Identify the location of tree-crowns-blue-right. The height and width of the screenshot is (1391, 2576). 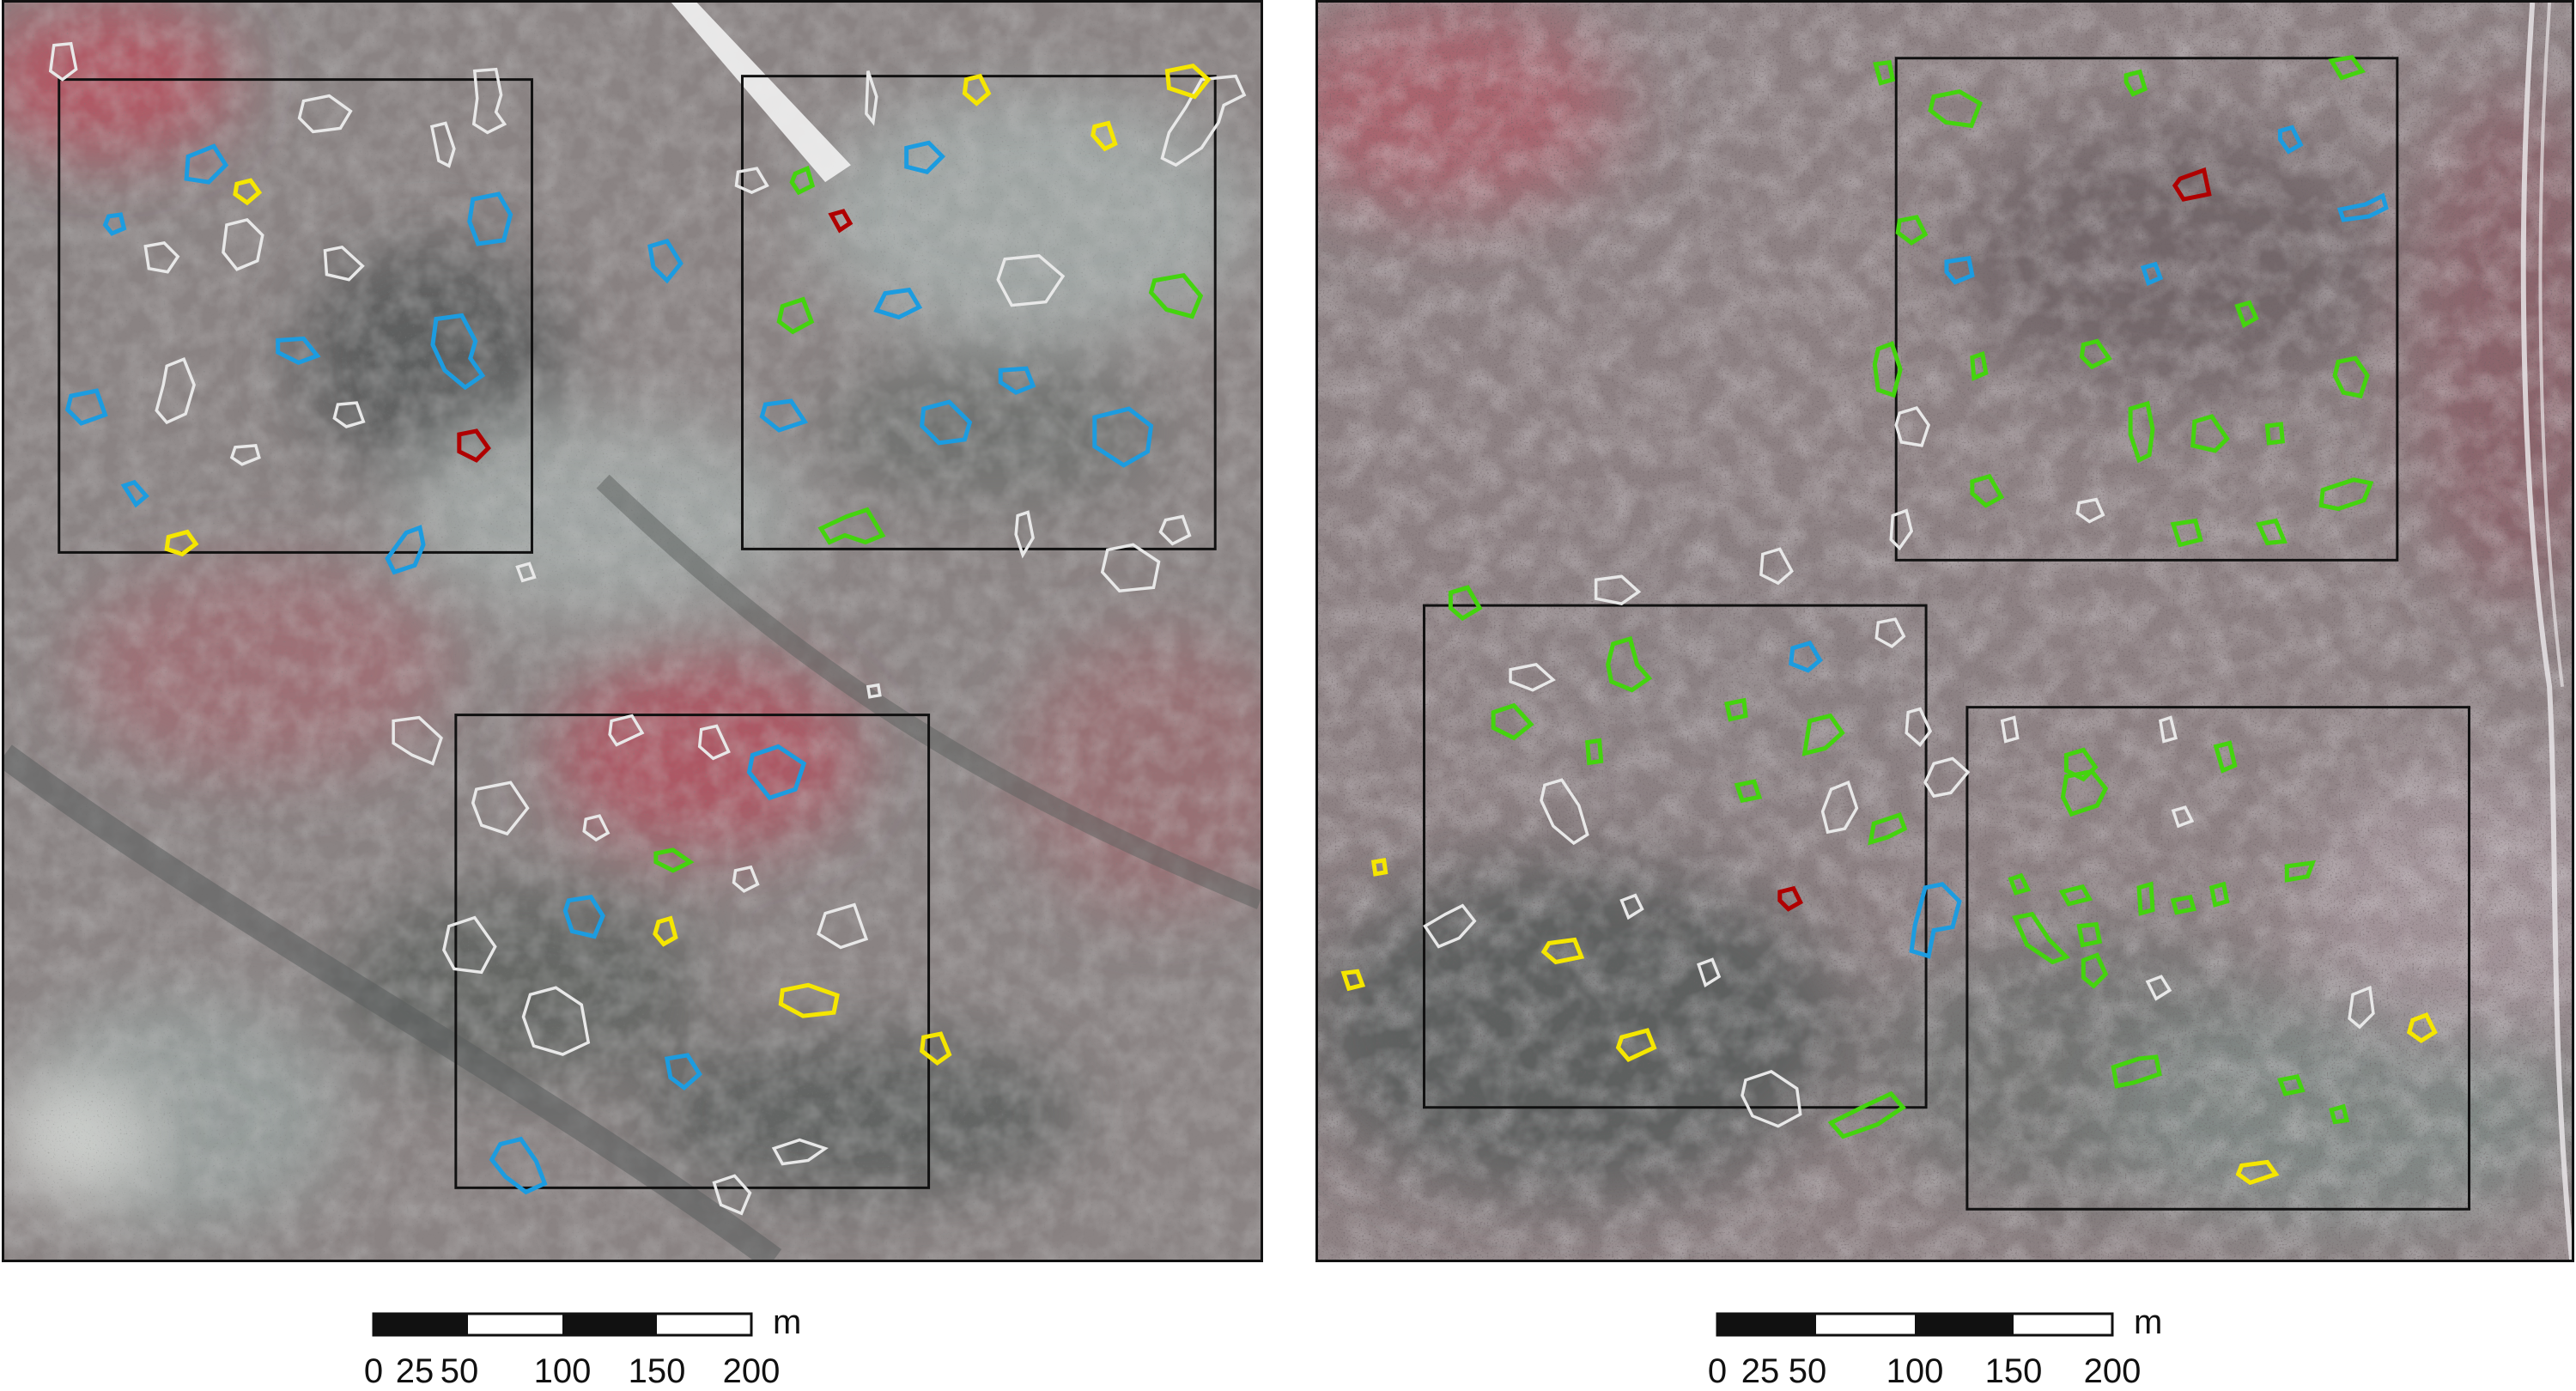
(2089, 542).